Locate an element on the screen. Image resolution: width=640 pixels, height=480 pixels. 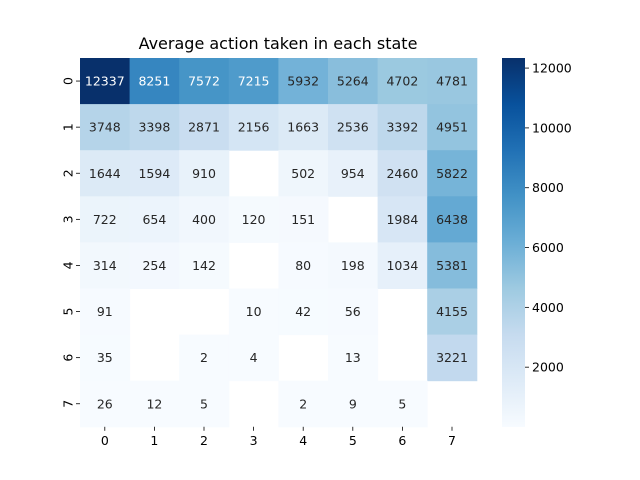
cell-value-label: 4702 is located at coordinates (402, 81).